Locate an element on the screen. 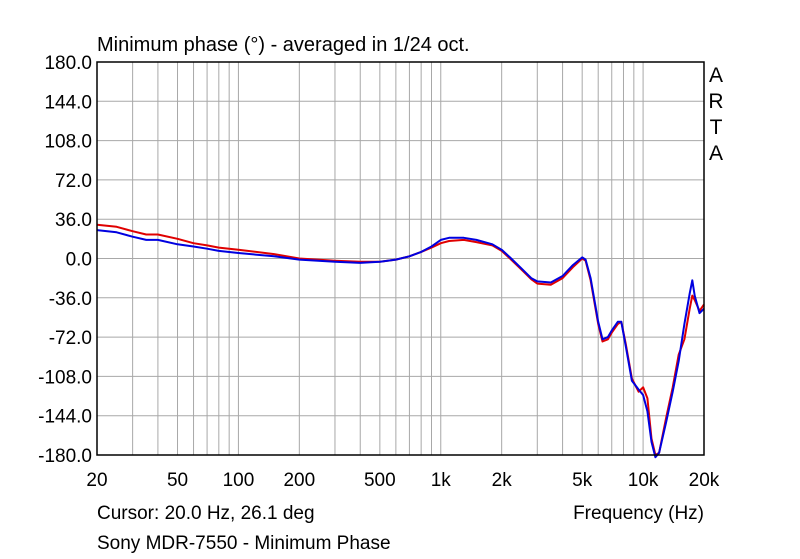 The image size is (800, 559). x-tick-label: 10k is located at coordinates (643, 480).